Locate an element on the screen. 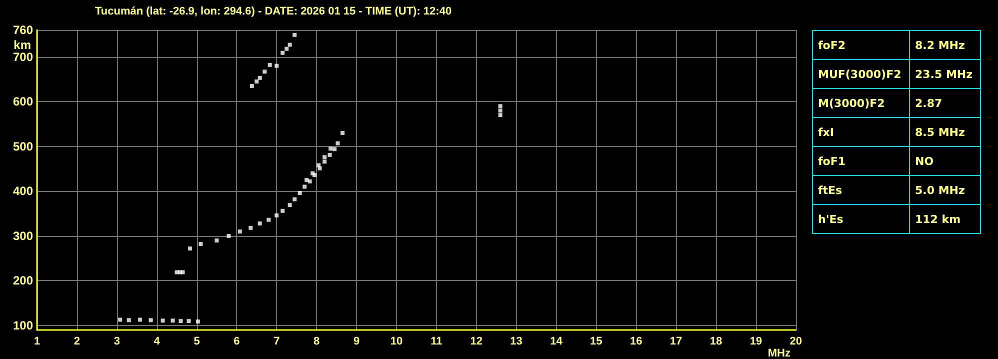 This screenshot has height=359, width=998. x-tick-label: 18 is located at coordinates (716, 342).